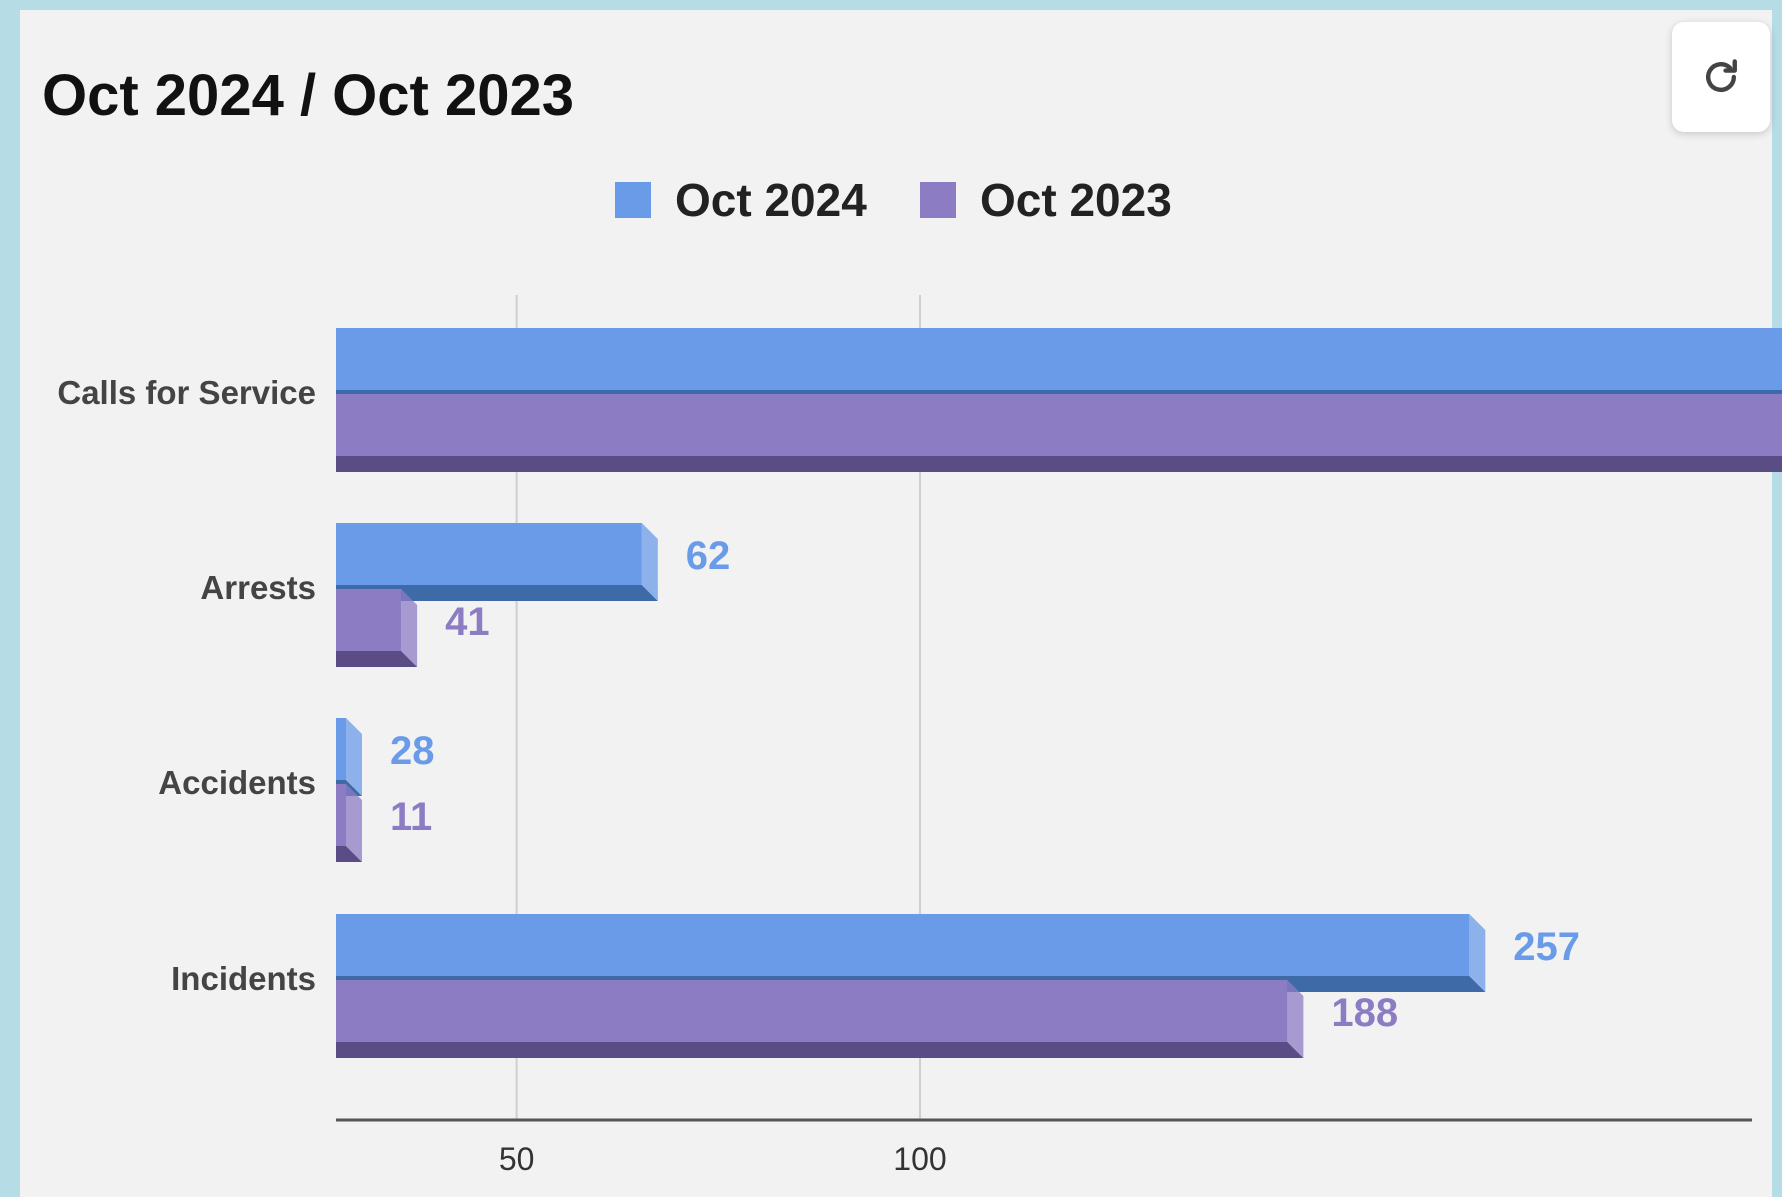  Describe the element at coordinates (919, 1159) in the screenshot. I see `x-tick-label-1: 100` at that location.